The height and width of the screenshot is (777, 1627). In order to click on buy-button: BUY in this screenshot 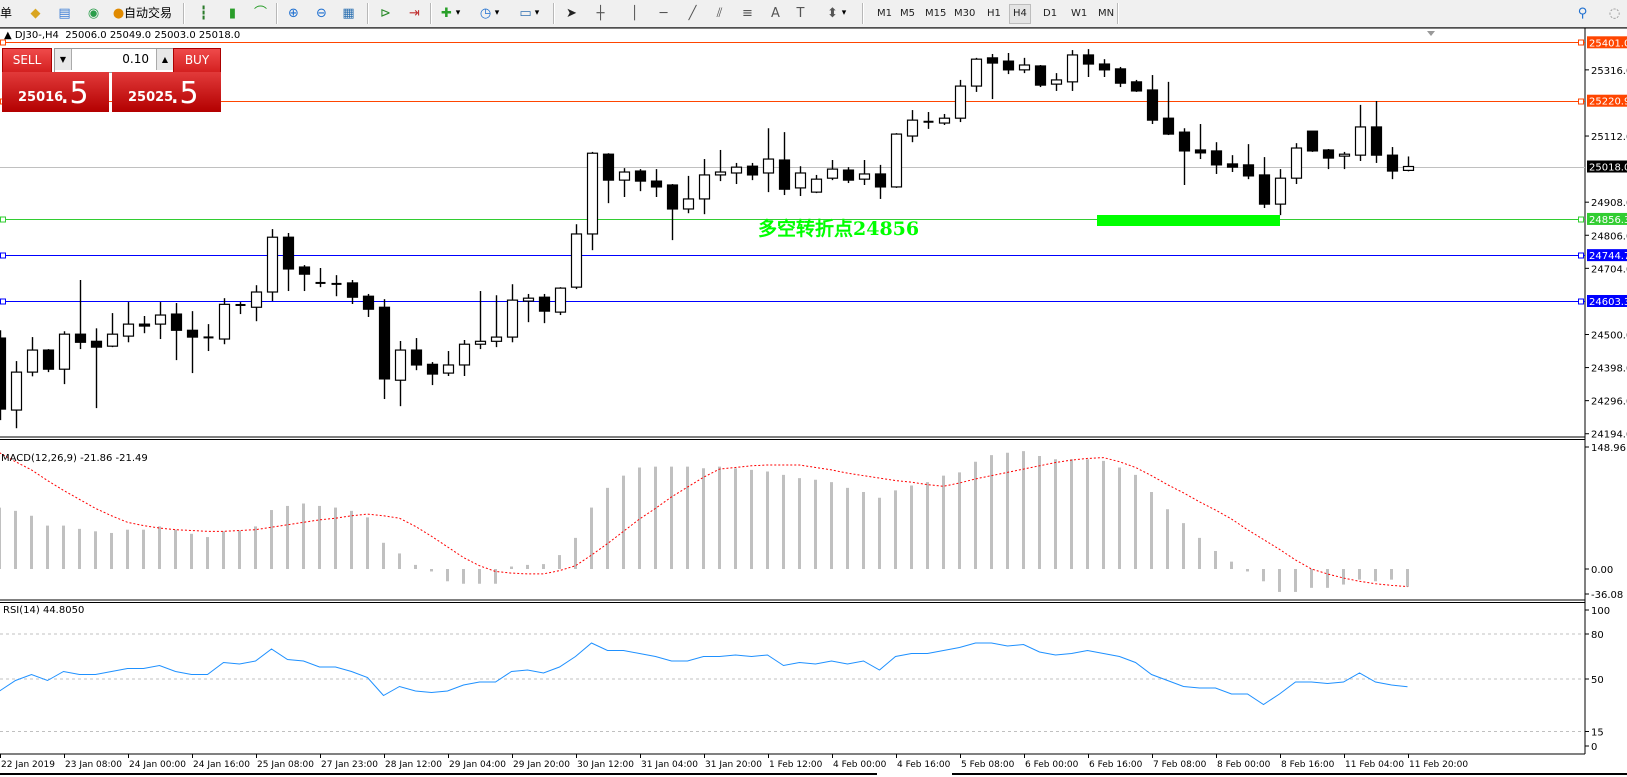, I will do `click(197, 60)`.